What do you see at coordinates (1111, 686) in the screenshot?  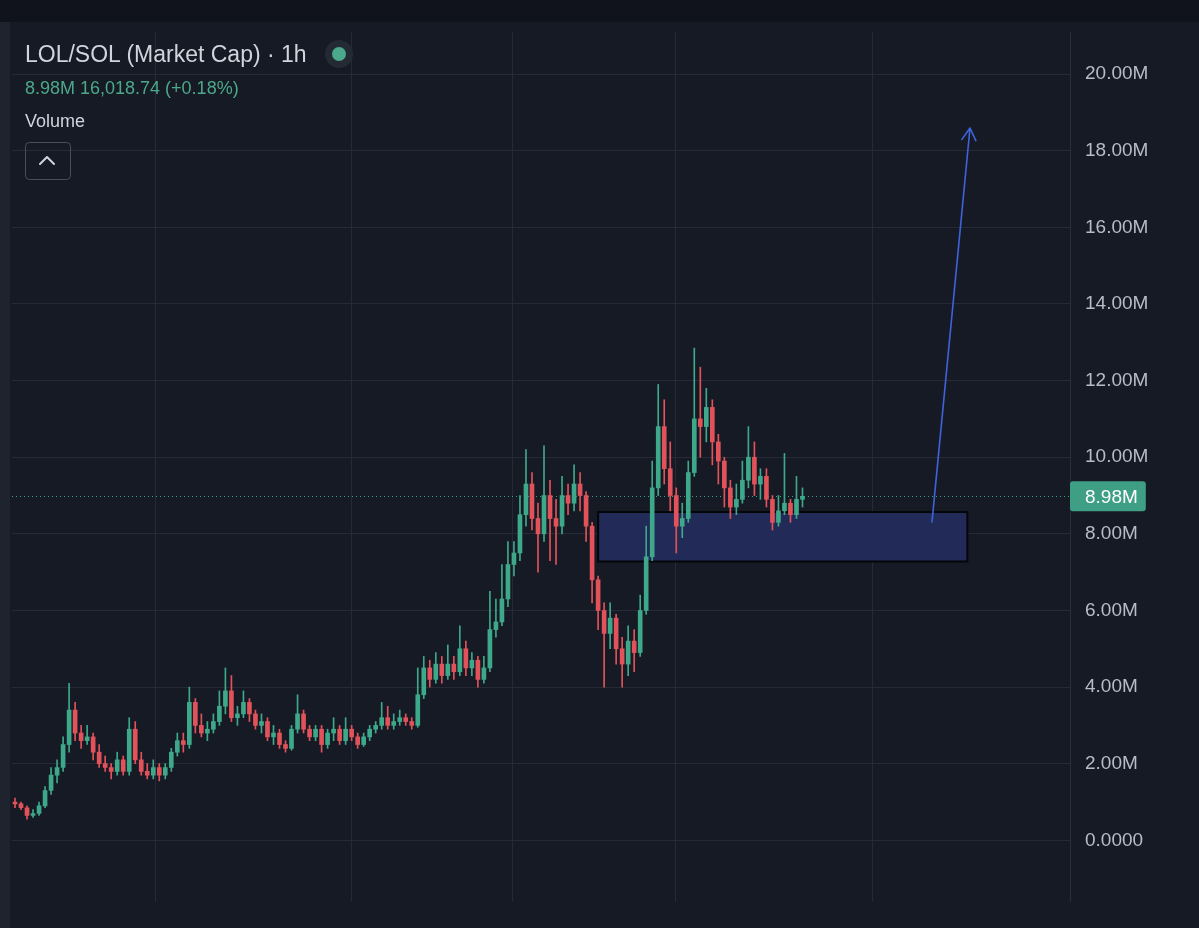 I see `y-tick-label: 4.00M` at bounding box center [1111, 686].